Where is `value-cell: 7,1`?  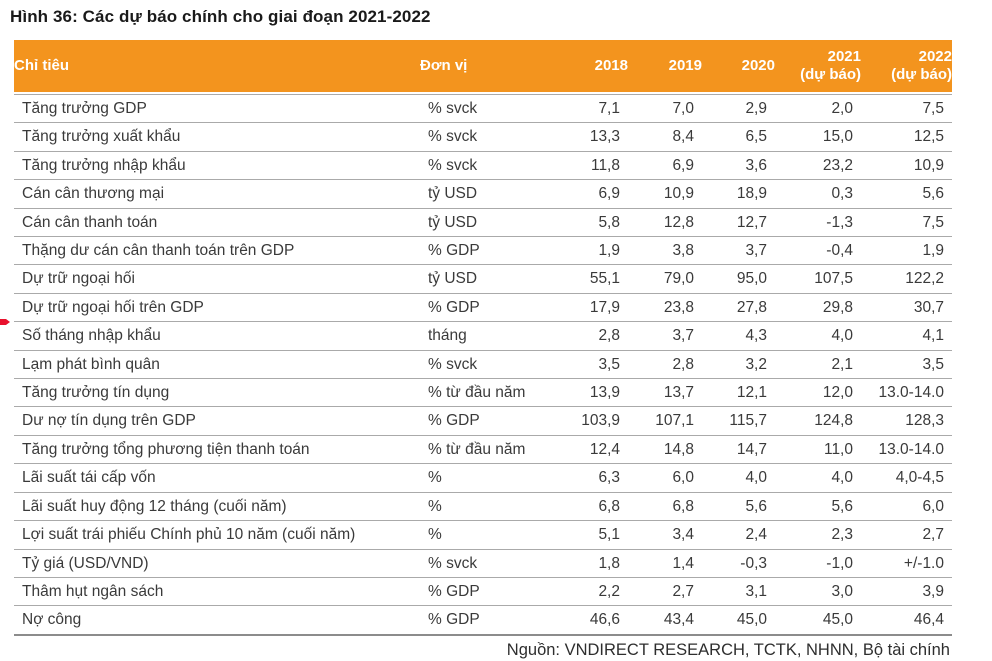
value-cell: 7,1 is located at coordinates (583, 109).